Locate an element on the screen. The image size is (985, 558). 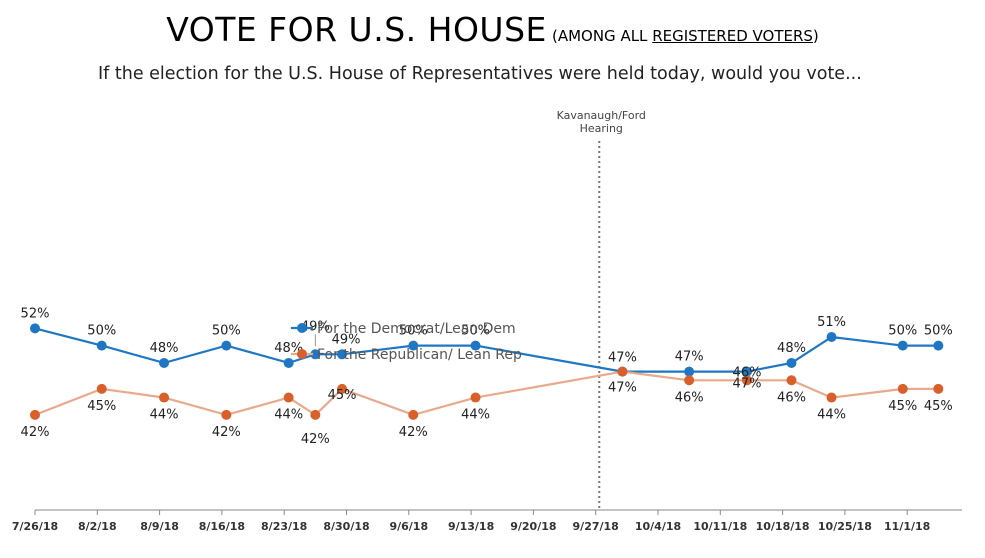
dem-data-label: 52% is located at coordinates (35, 313).